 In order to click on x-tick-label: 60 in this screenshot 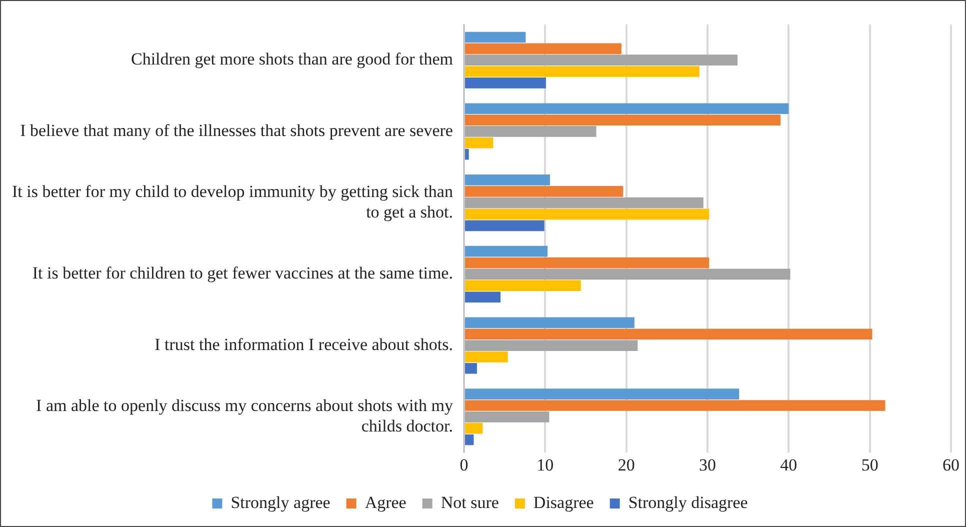, I will do `click(951, 464)`.